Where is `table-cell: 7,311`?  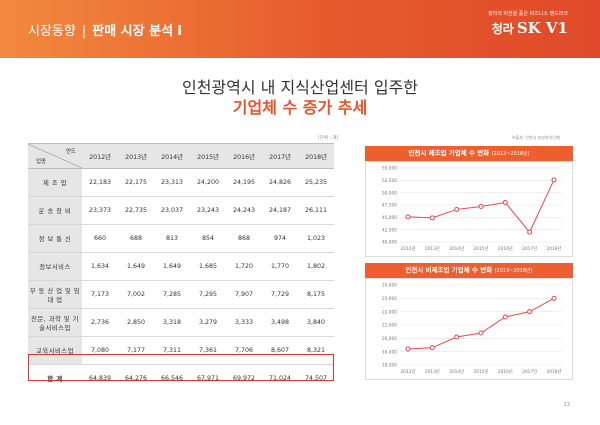
table-cell: 7,311 is located at coordinates (172, 350).